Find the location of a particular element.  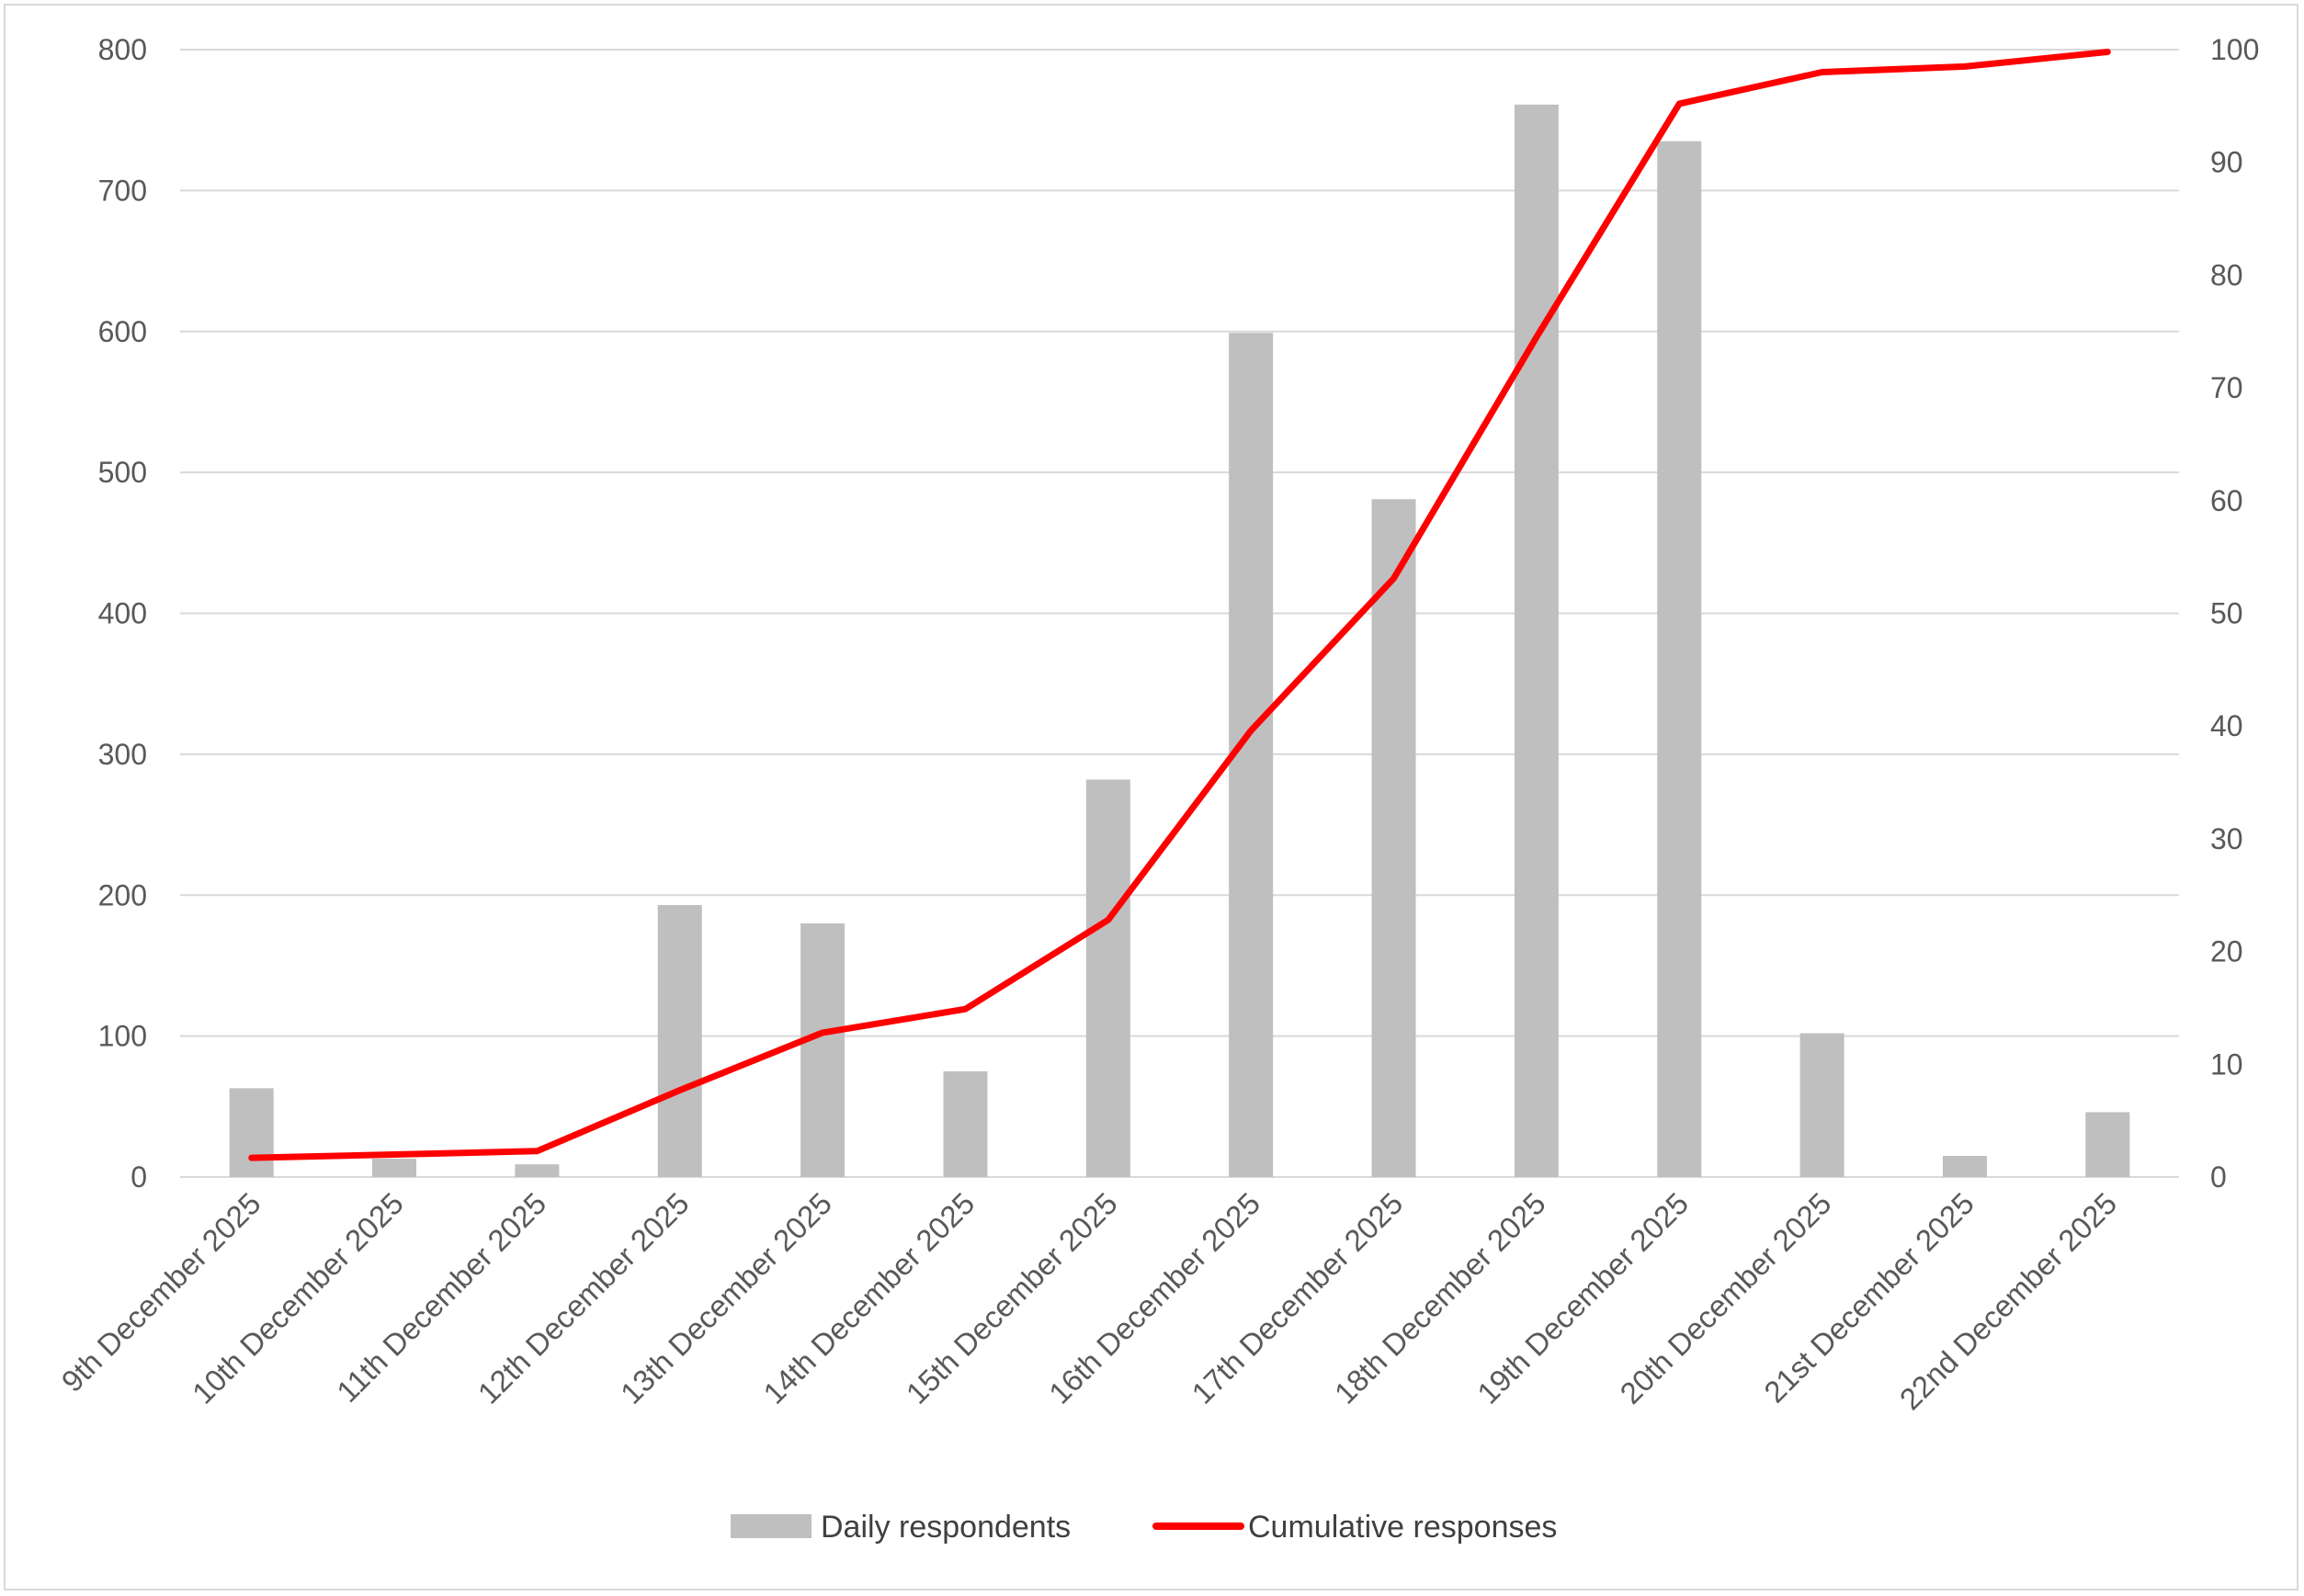

right-y-tick-label: 0 is located at coordinates (2218, 1177).